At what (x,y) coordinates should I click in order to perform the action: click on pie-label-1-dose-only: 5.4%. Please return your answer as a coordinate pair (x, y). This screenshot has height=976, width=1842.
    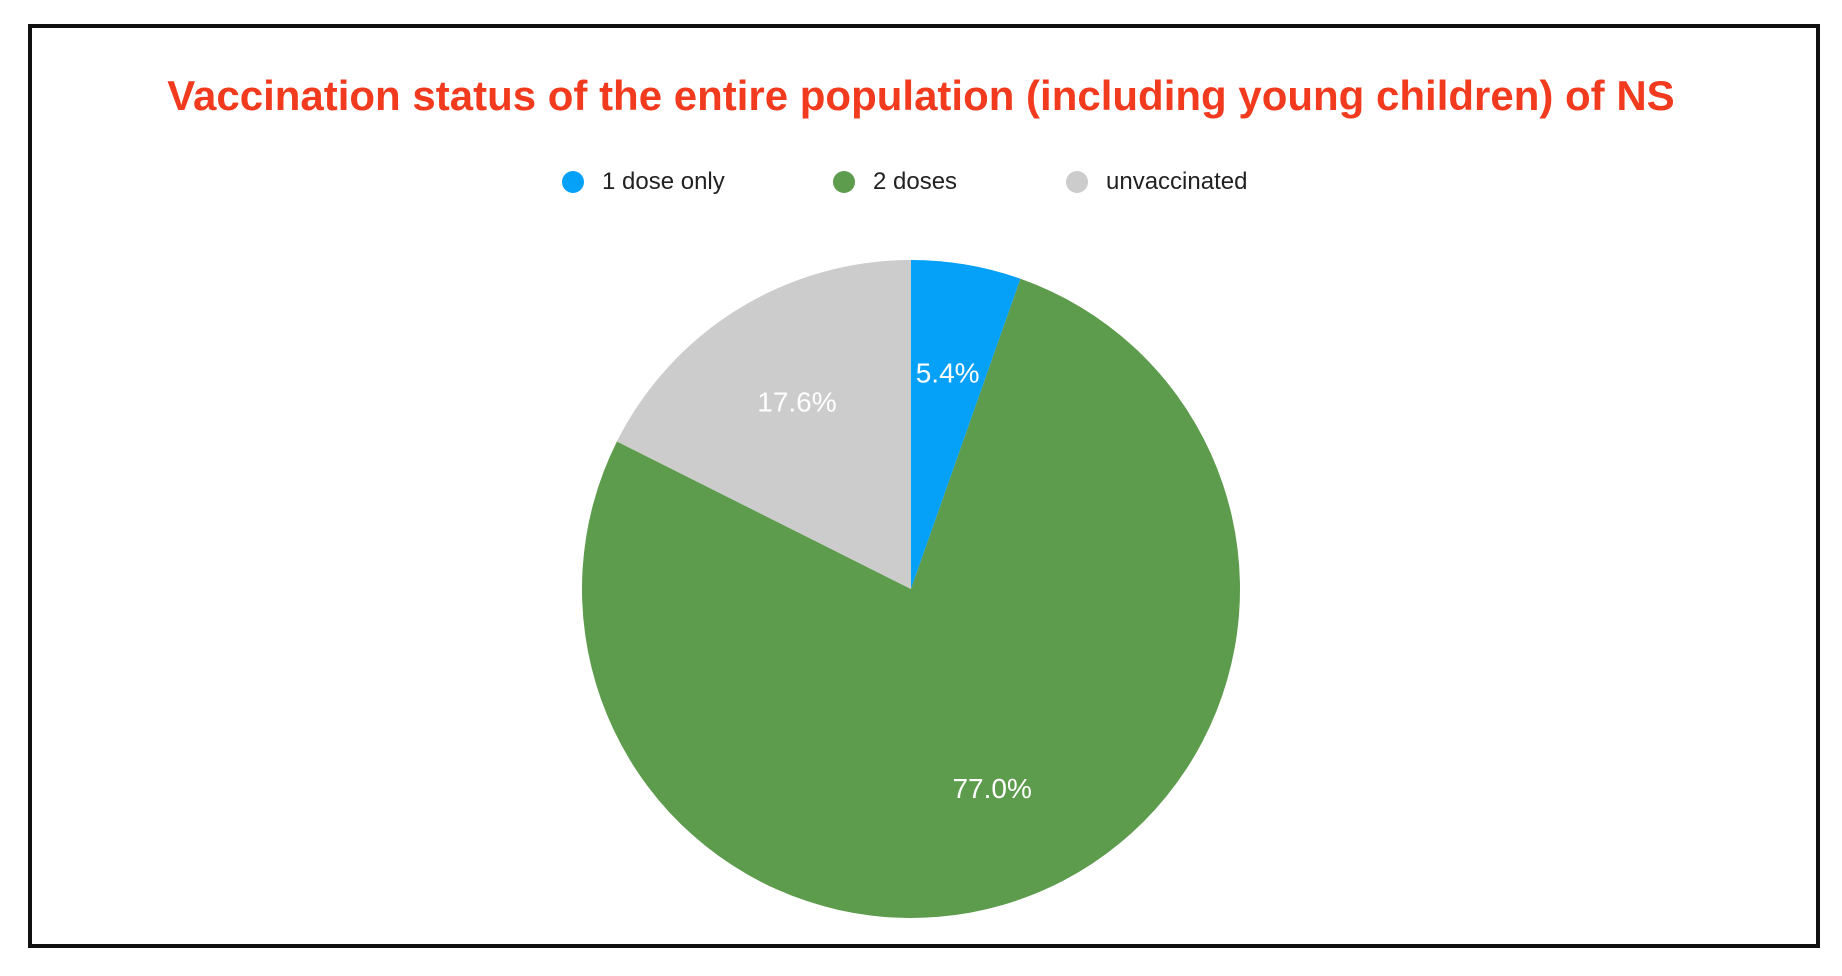
    Looking at the image, I should click on (948, 372).